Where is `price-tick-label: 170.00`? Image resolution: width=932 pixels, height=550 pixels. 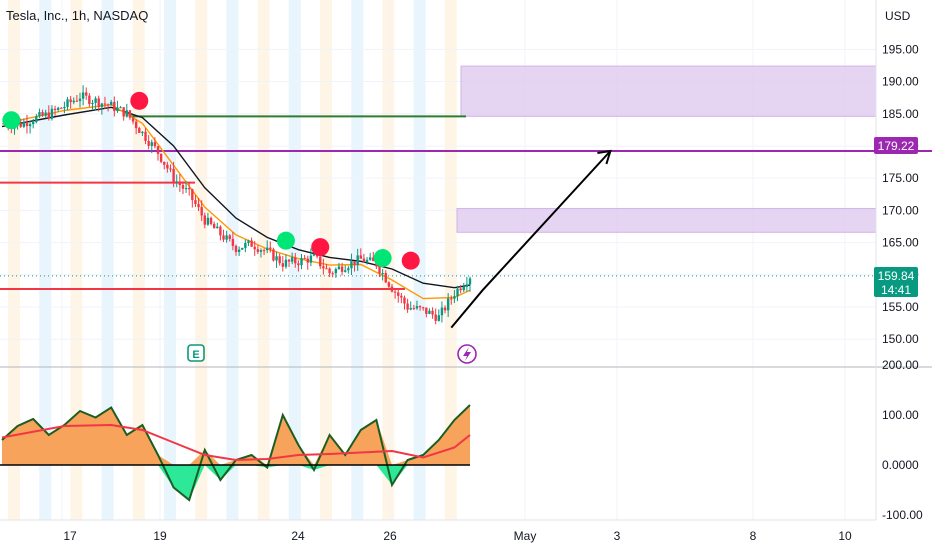
price-tick-label: 170.00 is located at coordinates (900, 210).